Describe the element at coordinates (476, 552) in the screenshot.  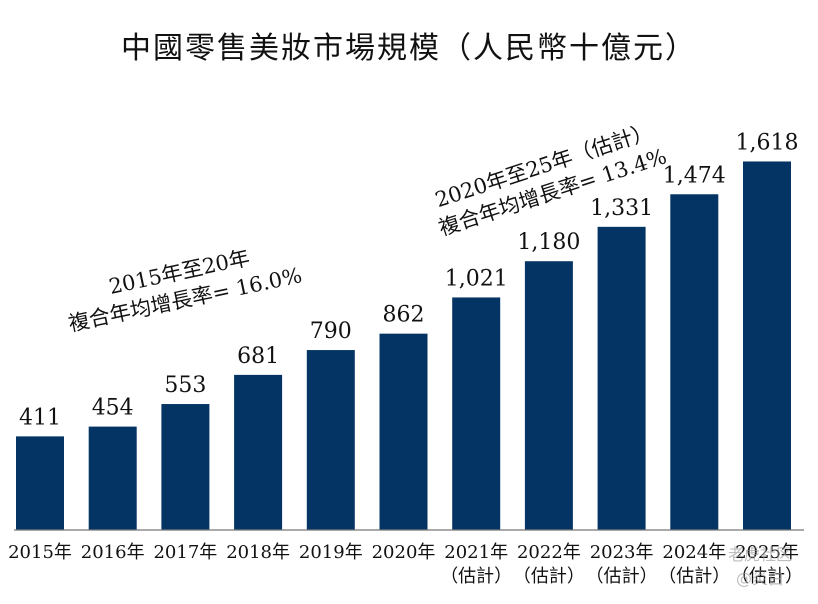
I see `tick-label-6-line-1: 2021年` at that location.